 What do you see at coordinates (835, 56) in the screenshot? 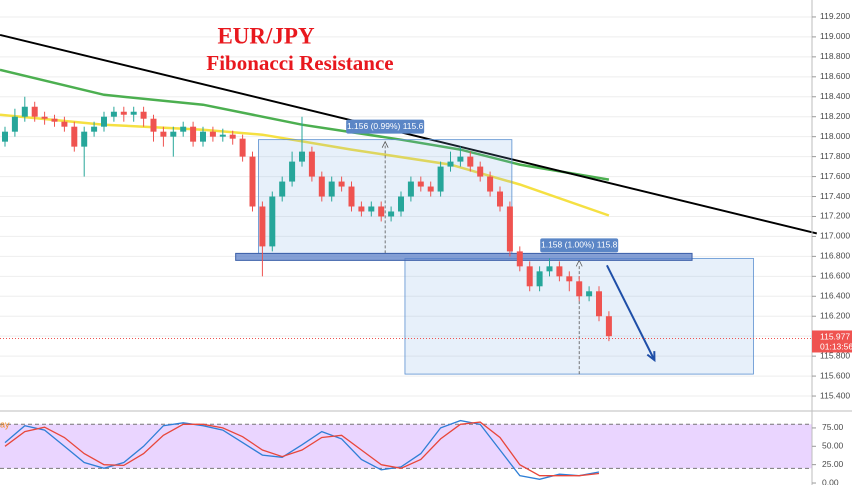
I see `y-tick-label: 118.800` at bounding box center [835, 56].